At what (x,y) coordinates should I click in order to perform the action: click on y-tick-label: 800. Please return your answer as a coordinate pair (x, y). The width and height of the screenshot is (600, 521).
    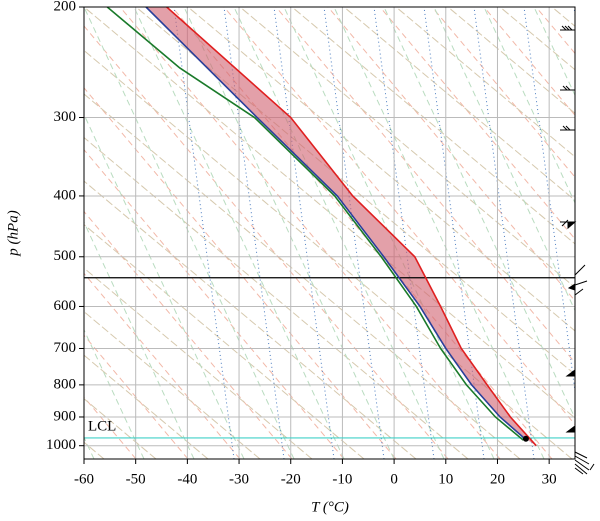
    Looking at the image, I should click on (65, 384).